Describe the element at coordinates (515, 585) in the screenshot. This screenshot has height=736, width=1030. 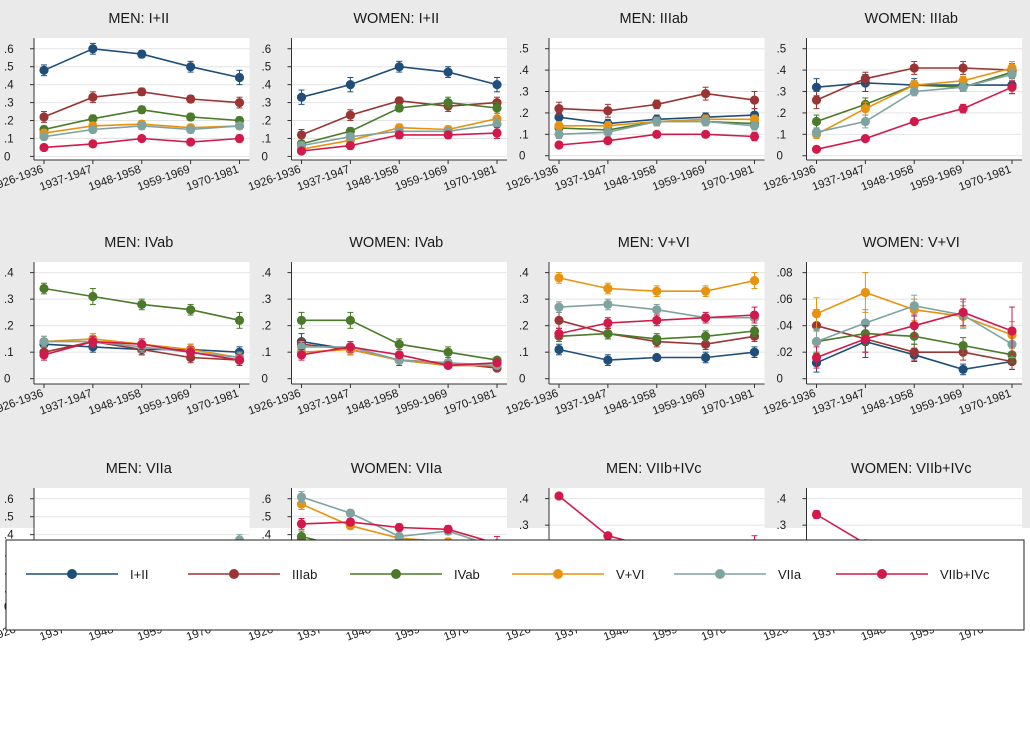
I see `legend-box` at that location.